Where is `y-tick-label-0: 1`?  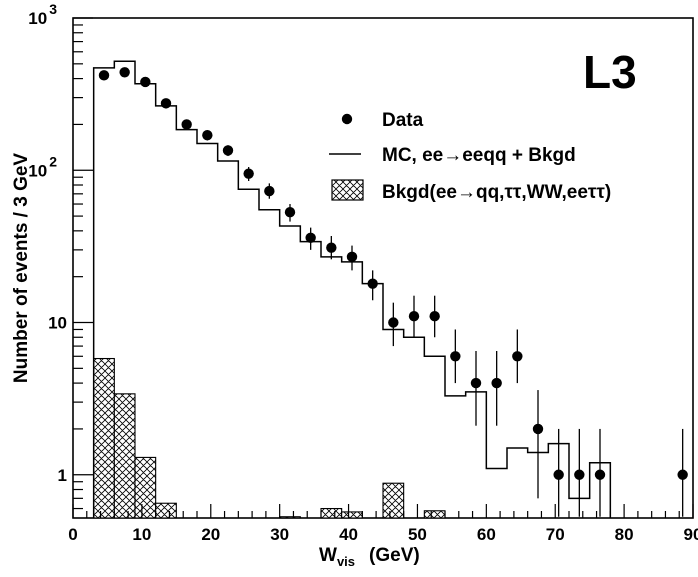 y-tick-label-0: 1 is located at coordinates (62, 475).